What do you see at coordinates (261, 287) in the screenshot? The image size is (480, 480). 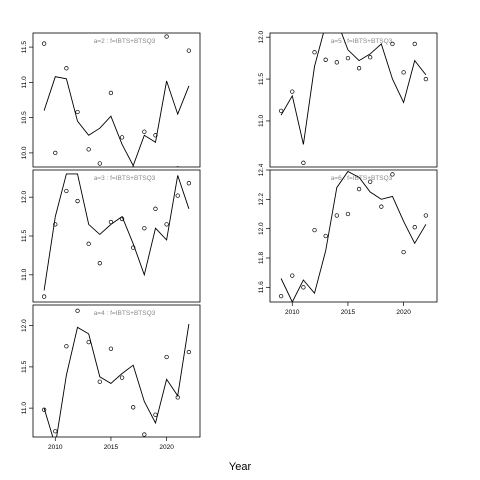 I see `y-tick-label: 11.6` at bounding box center [261, 287].